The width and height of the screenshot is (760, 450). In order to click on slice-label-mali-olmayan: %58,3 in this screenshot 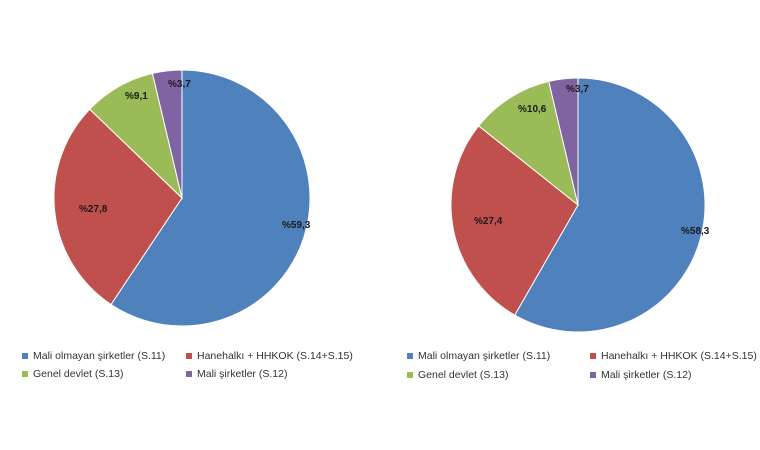, I will do `click(695, 231)`.